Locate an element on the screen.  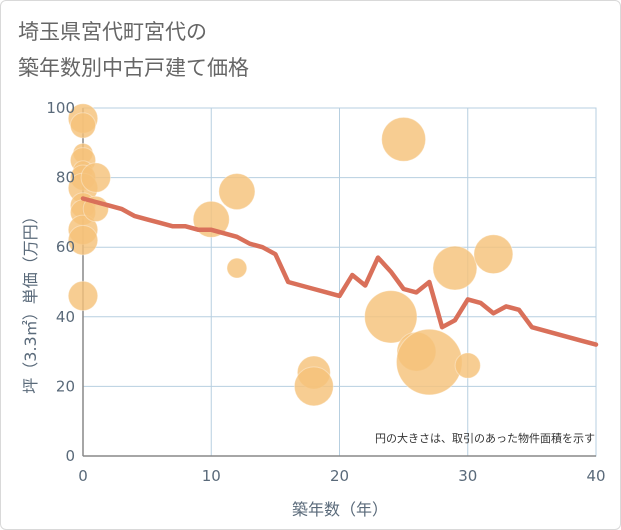
chart-title-line-2: 築年数別中古戸建て価格 is located at coordinates (133, 68).